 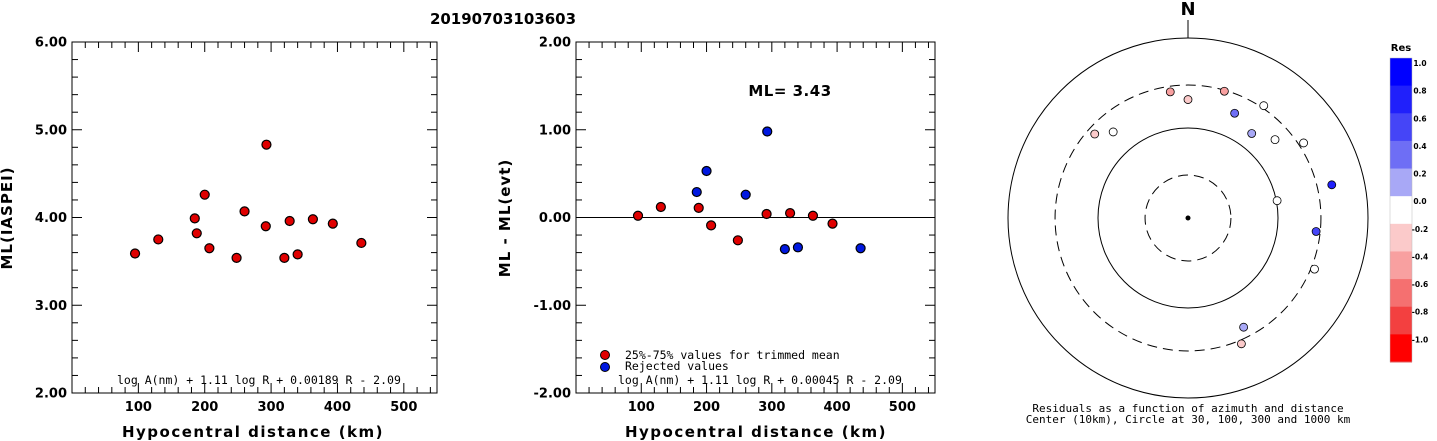 What do you see at coordinates (503, 19) in the screenshot?
I see `page-title: 20190703103603` at bounding box center [503, 19].